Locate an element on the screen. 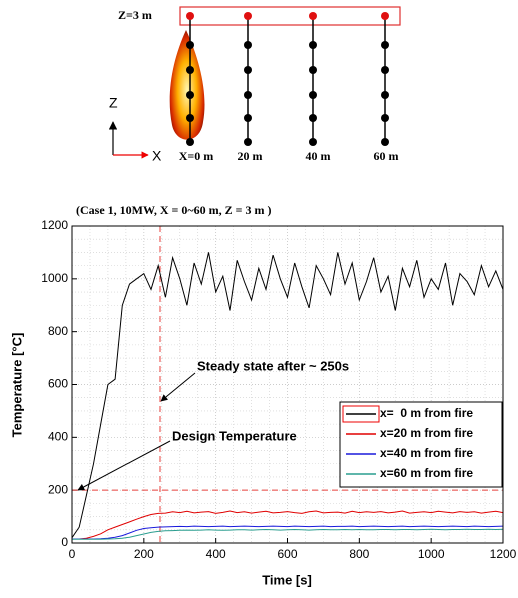 Image resolution: width=518 pixels, height=598 pixels. legend-label: x=20 m from fire is located at coordinates (426, 433).